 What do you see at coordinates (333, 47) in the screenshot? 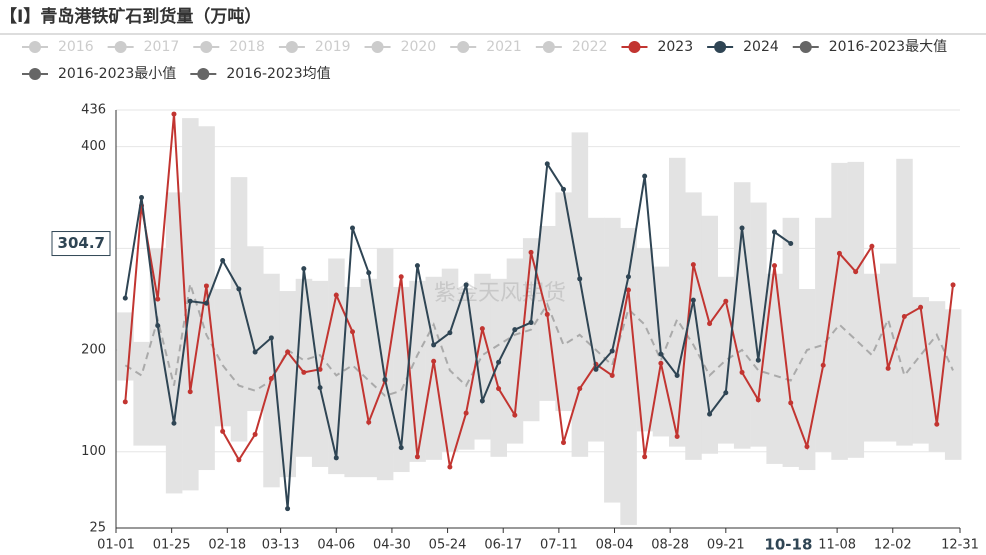
I see `legend-label: 2019` at bounding box center [333, 47].